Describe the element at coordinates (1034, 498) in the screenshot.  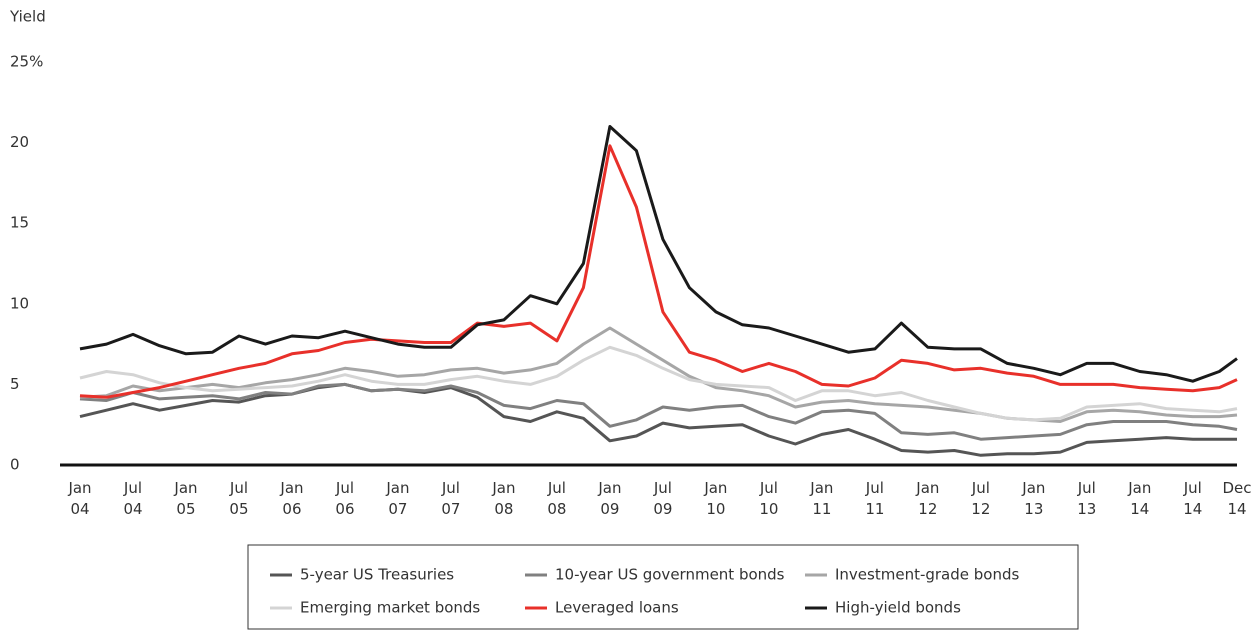
I see `x-tick-label: Jan 13` at that location.